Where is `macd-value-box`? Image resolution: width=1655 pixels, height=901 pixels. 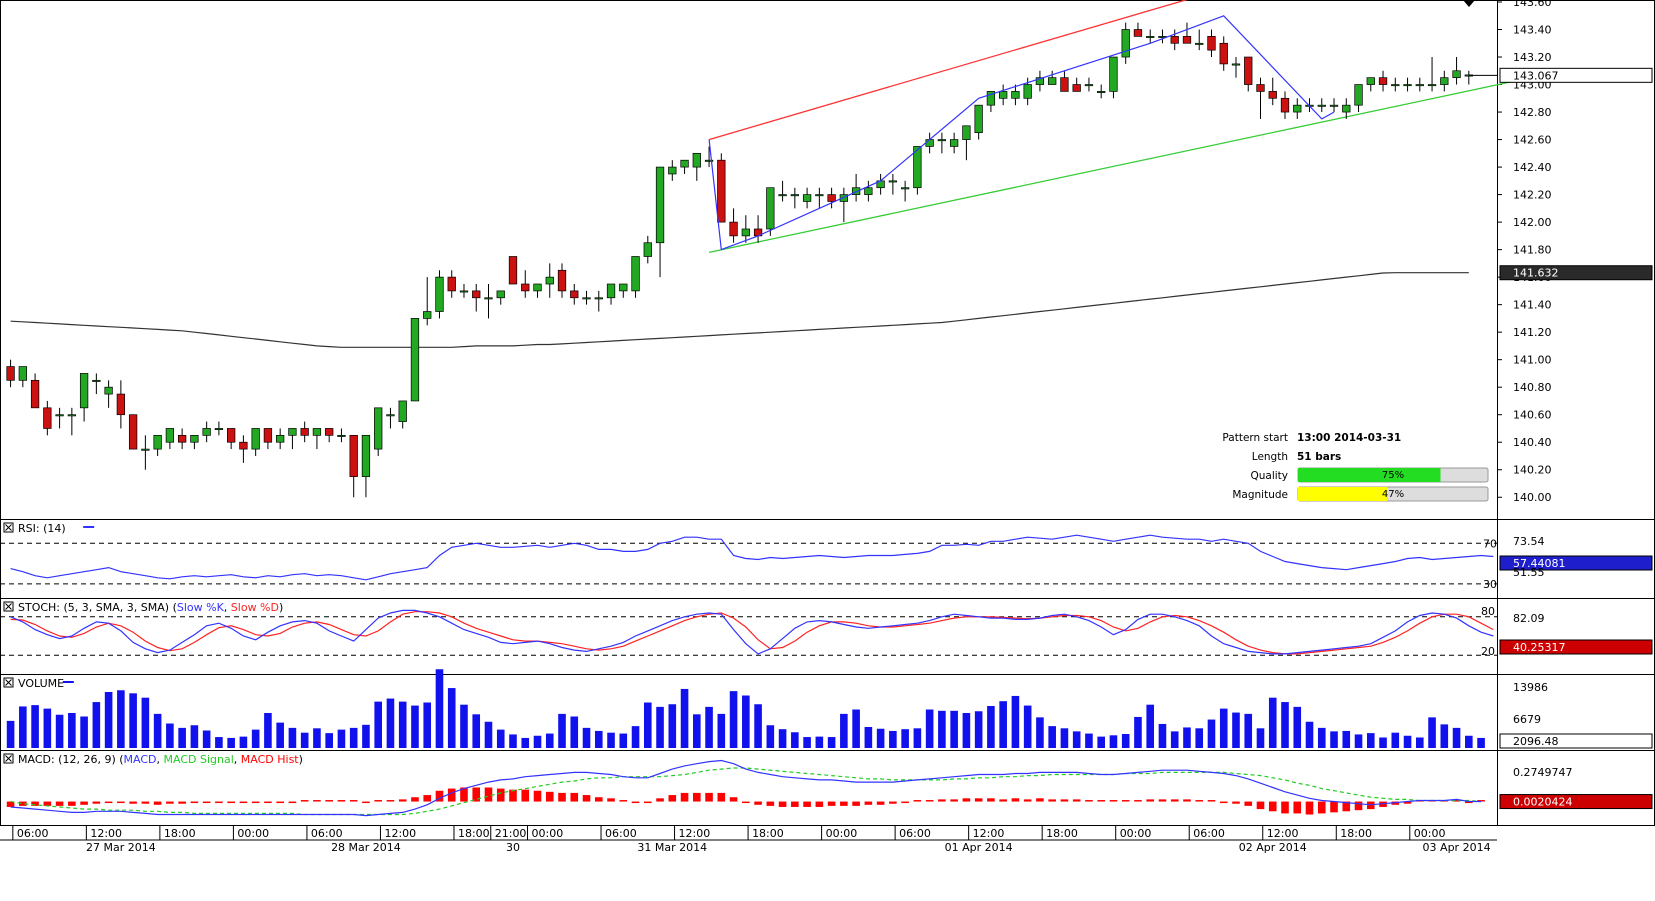
macd-value-box is located at coordinates (1576, 802).